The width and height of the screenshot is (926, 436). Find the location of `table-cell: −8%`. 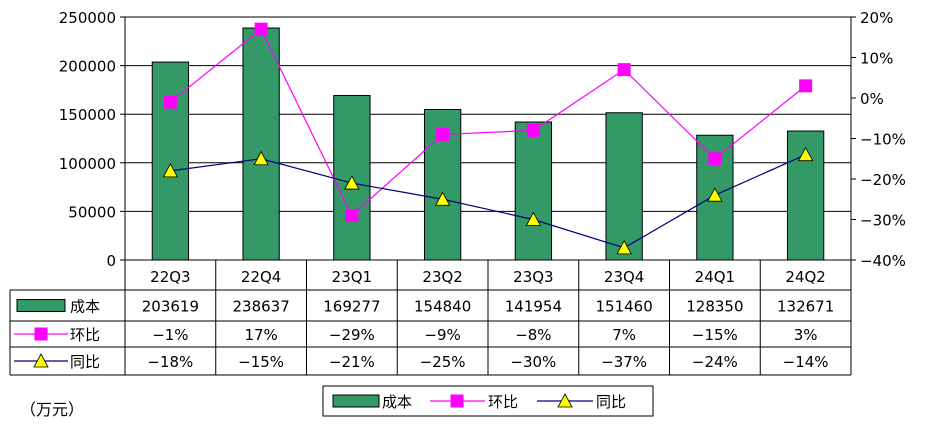

table-cell: −8% is located at coordinates (533, 335).